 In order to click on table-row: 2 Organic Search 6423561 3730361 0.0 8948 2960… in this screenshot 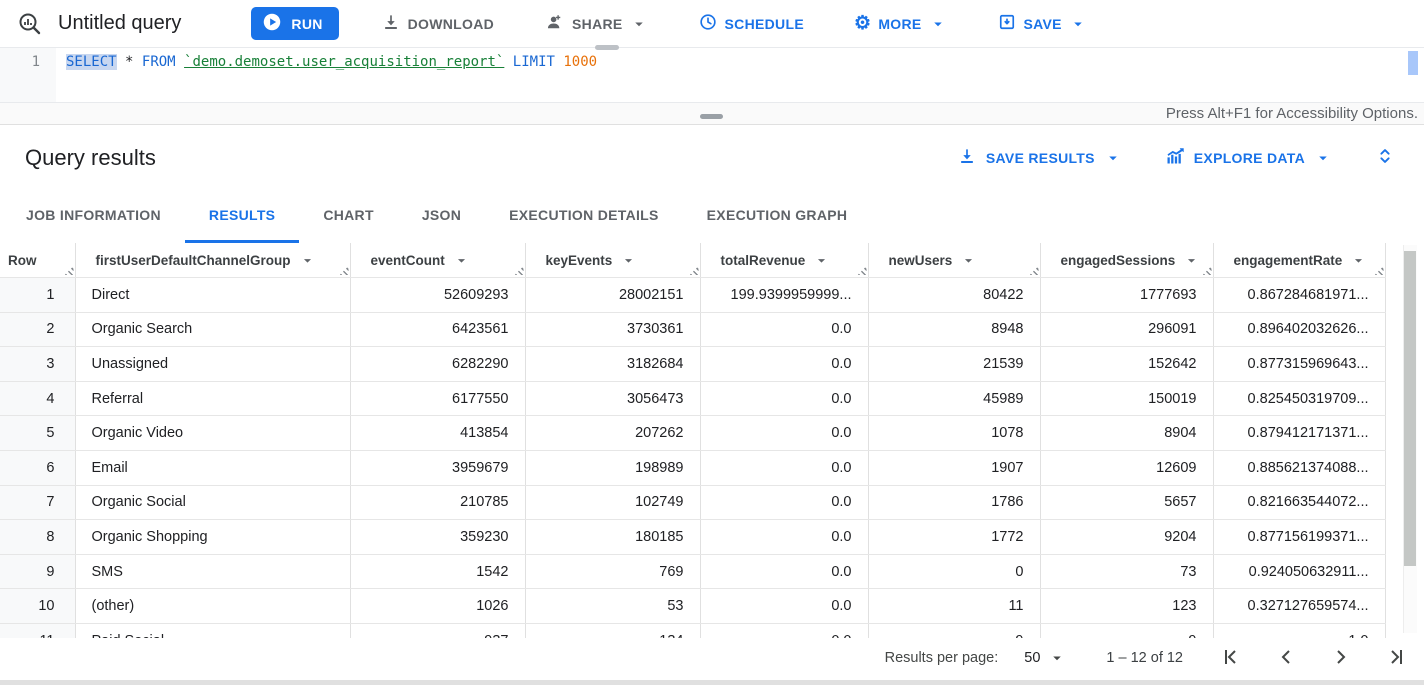, I will do `click(693, 330)`.